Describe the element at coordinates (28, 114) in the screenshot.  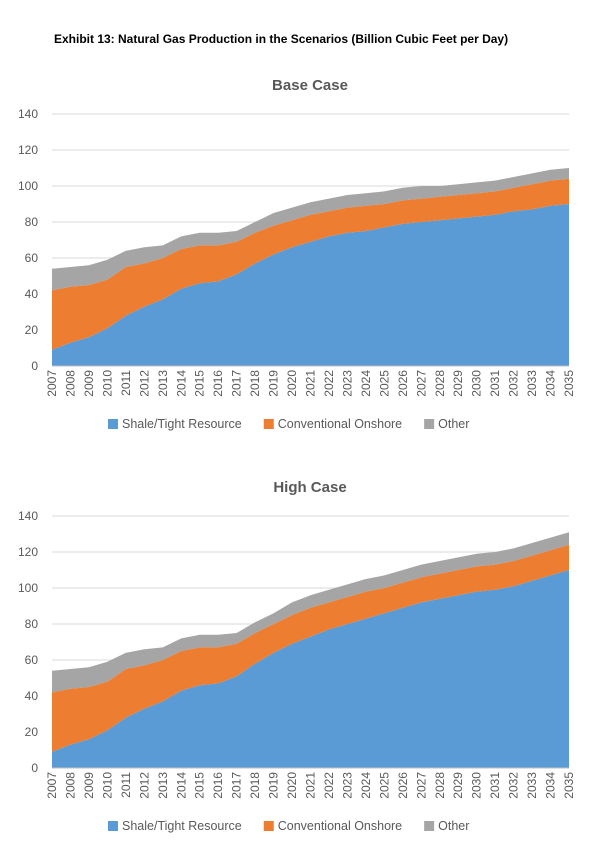
I see `base-case-y-tick-label: 140` at that location.